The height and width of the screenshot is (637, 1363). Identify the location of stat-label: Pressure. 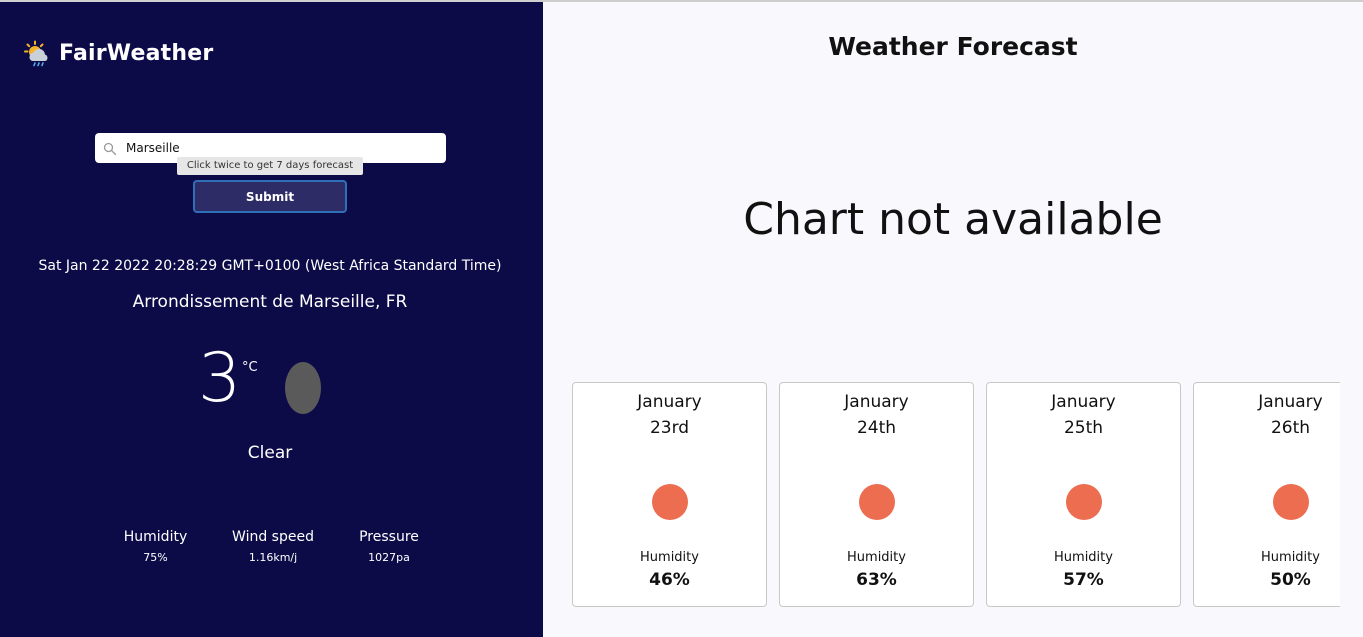
(389, 537).